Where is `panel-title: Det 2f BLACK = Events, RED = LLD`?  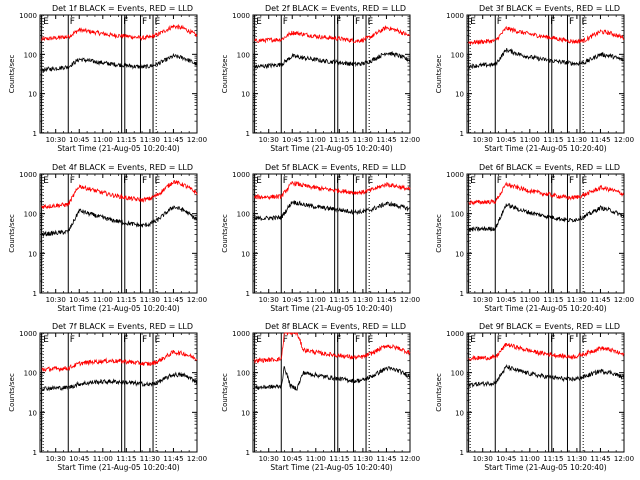 panel-title: Det 2f BLACK = Events, RED = LLD is located at coordinates (335, 8).